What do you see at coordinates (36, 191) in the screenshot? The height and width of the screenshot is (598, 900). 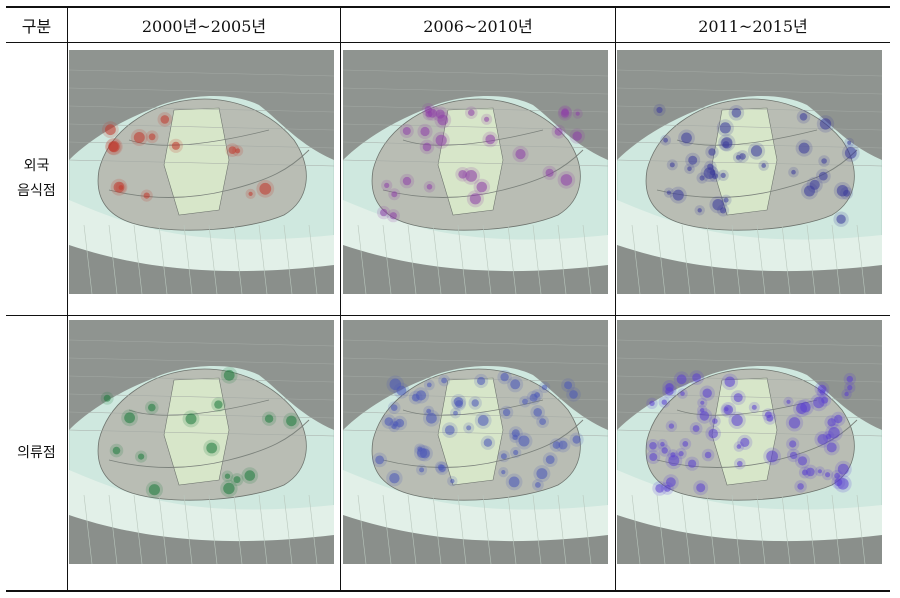 I see `row-label-line: 음식점` at bounding box center [36, 191].